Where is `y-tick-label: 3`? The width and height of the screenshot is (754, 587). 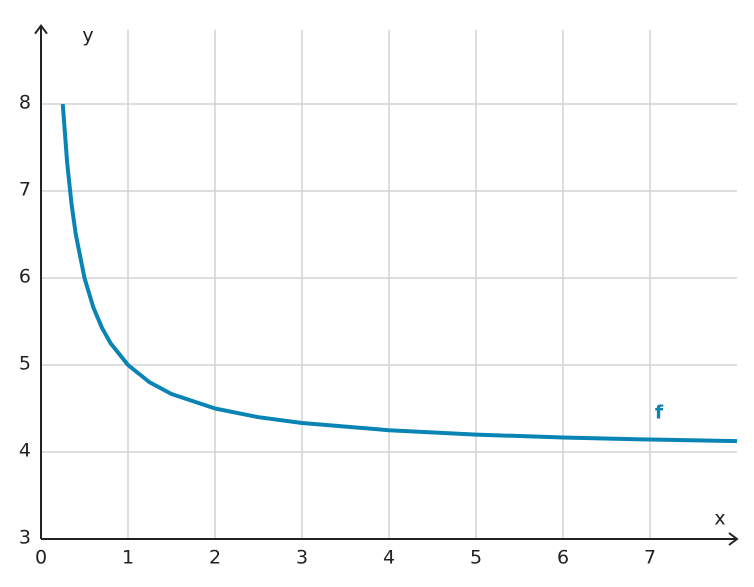
y-tick-label: 3 is located at coordinates (25, 538).